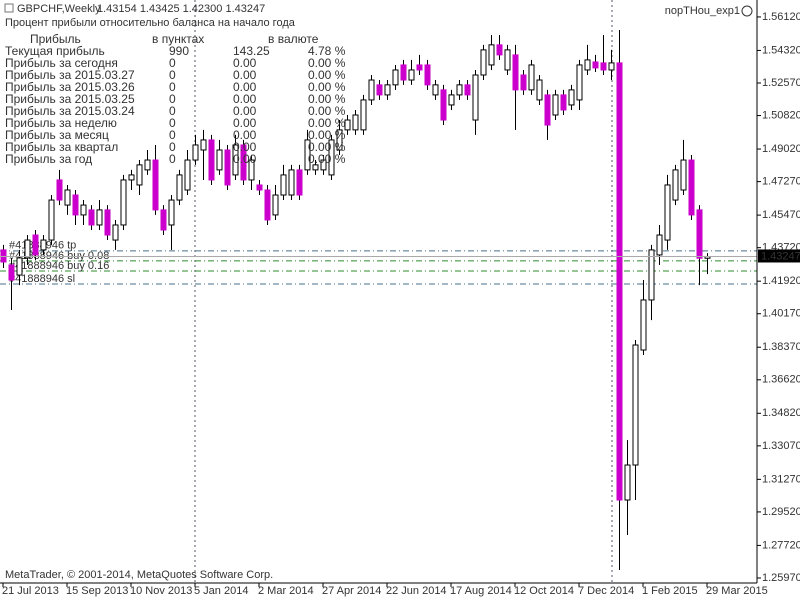 This screenshot has width=800, height=600. What do you see at coordinates (293, 39) in the screenshot?
I see `panel-header: в валюте` at bounding box center [293, 39].